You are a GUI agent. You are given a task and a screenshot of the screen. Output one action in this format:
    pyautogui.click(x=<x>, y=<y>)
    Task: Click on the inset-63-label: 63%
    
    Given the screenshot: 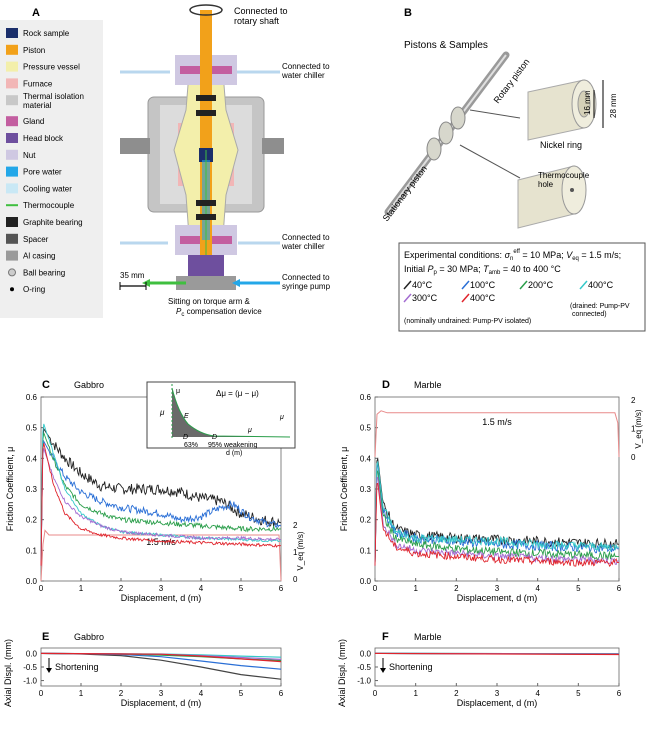 What is the action you would take?
    pyautogui.click(x=191, y=445)
    